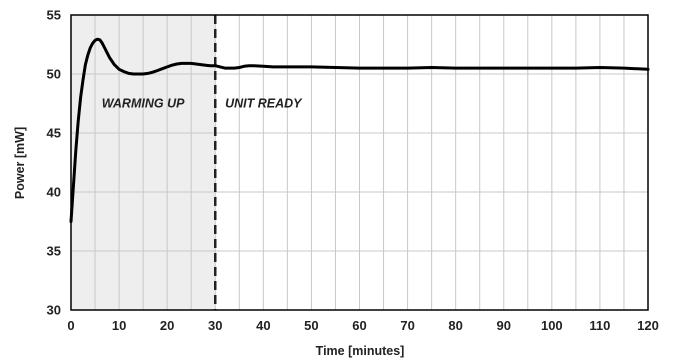 The height and width of the screenshot is (360, 673). Describe the element at coordinates (311, 325) in the screenshot. I see `x-tick-label: 50` at that location.